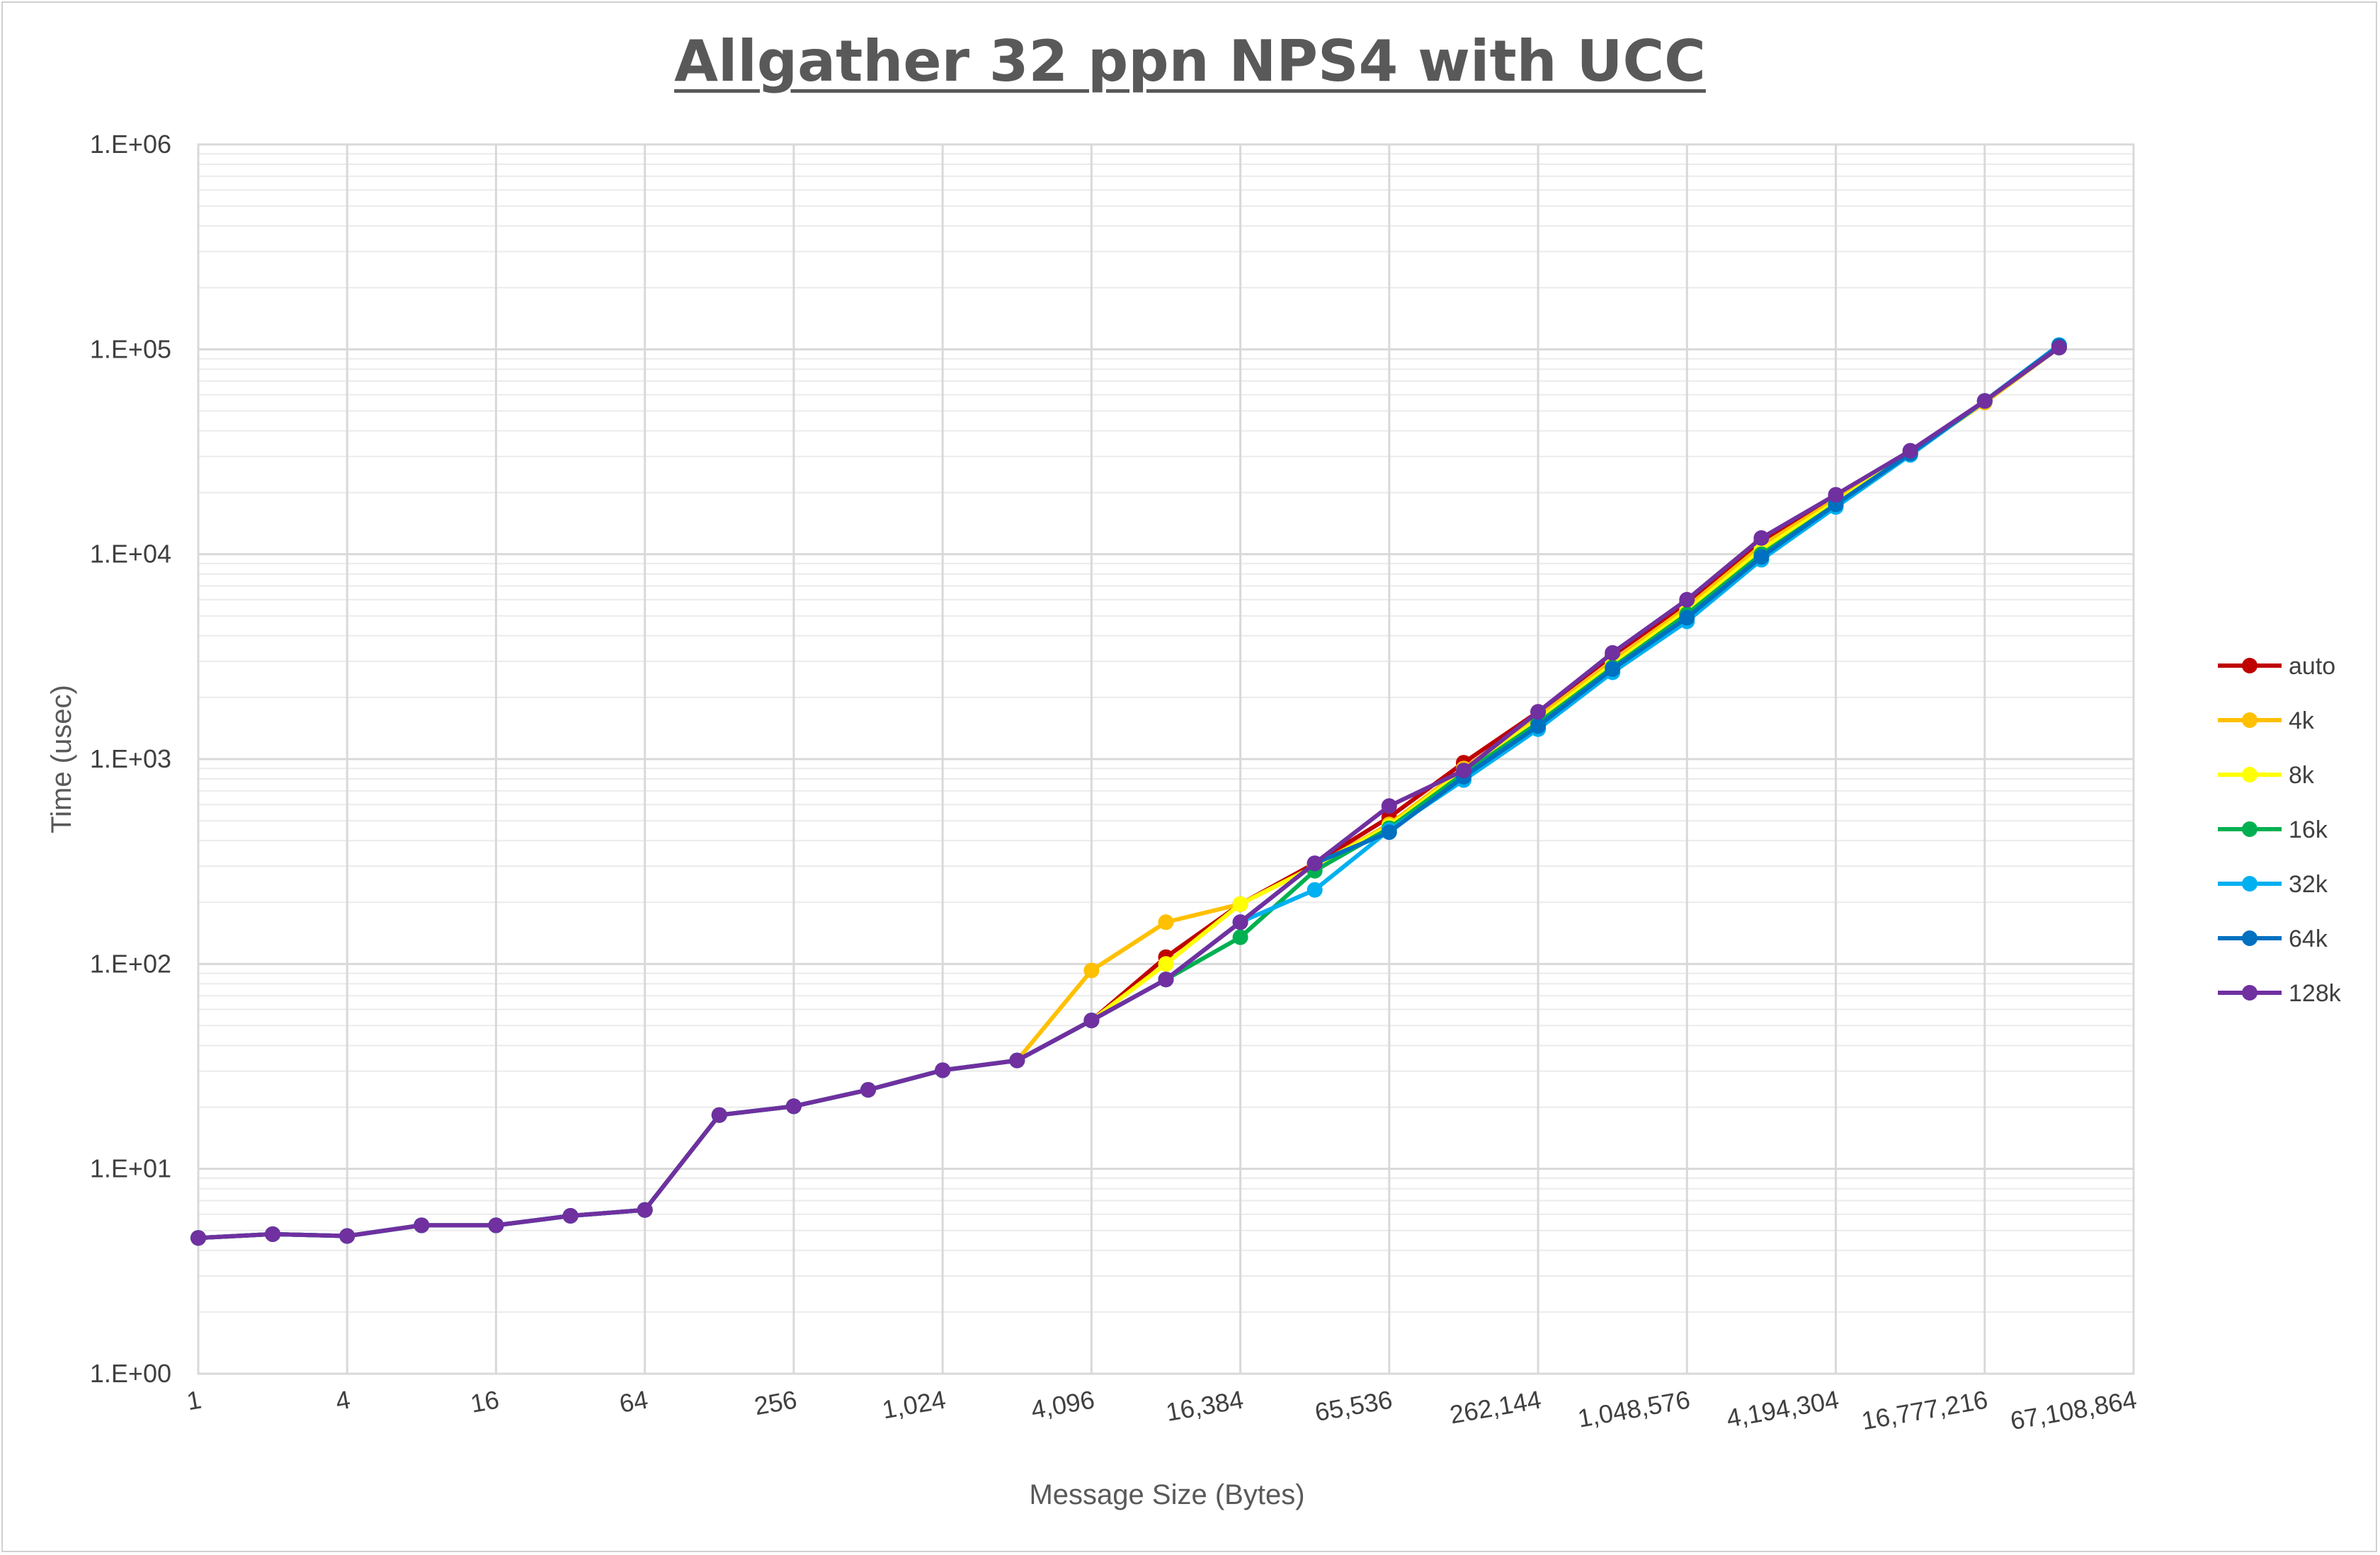 The width and height of the screenshot is (2380, 1555). What do you see at coordinates (2308, 885) in the screenshot?
I see `legend-label: 32k` at bounding box center [2308, 885].